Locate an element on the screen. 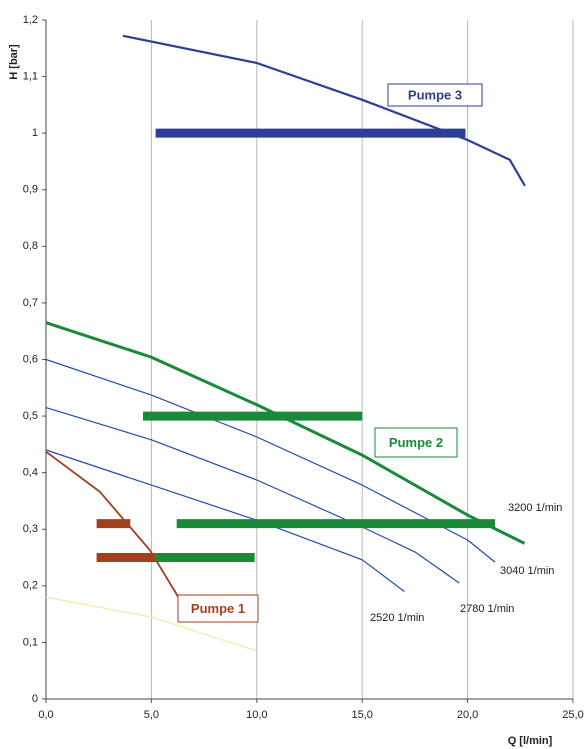  series-label: Pumpe 3 is located at coordinates (435, 94).